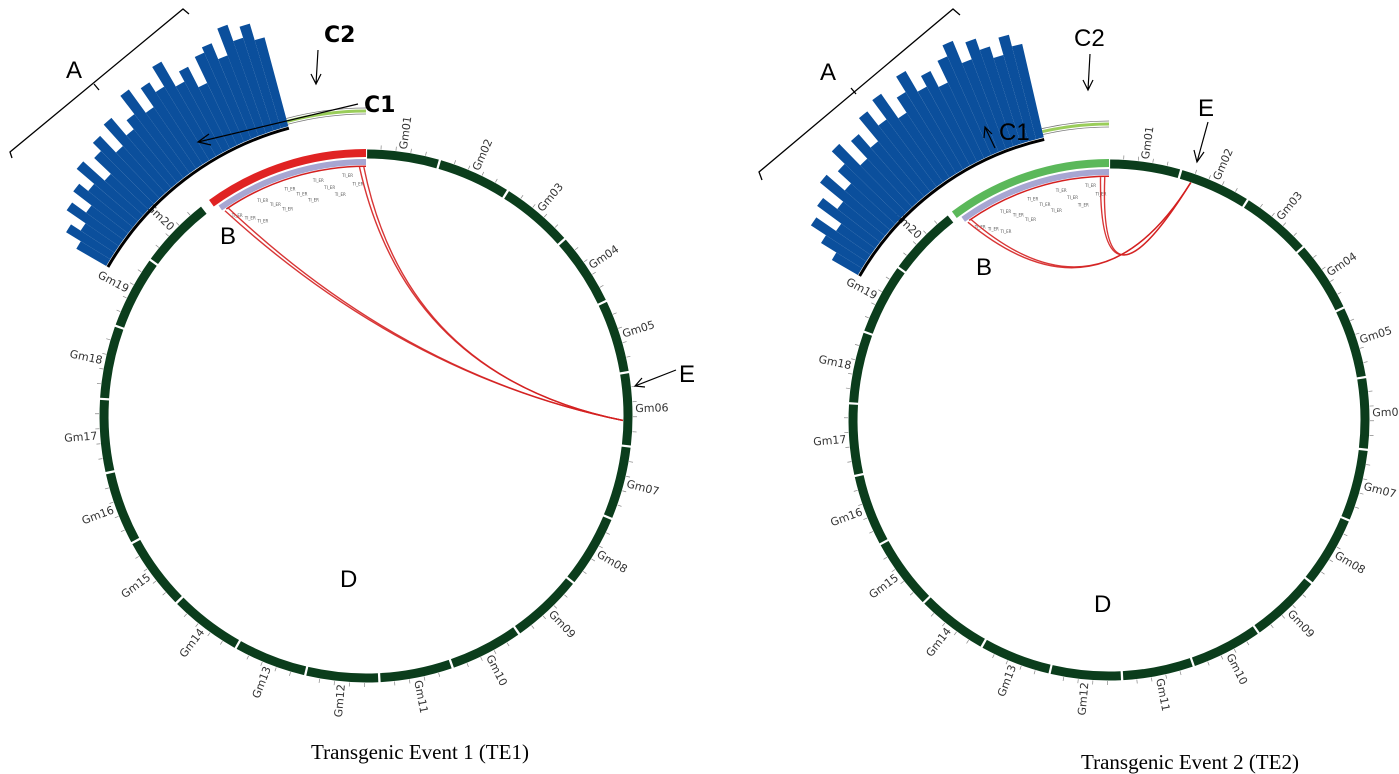  I want to click on histogram-track, so click(216, 145).